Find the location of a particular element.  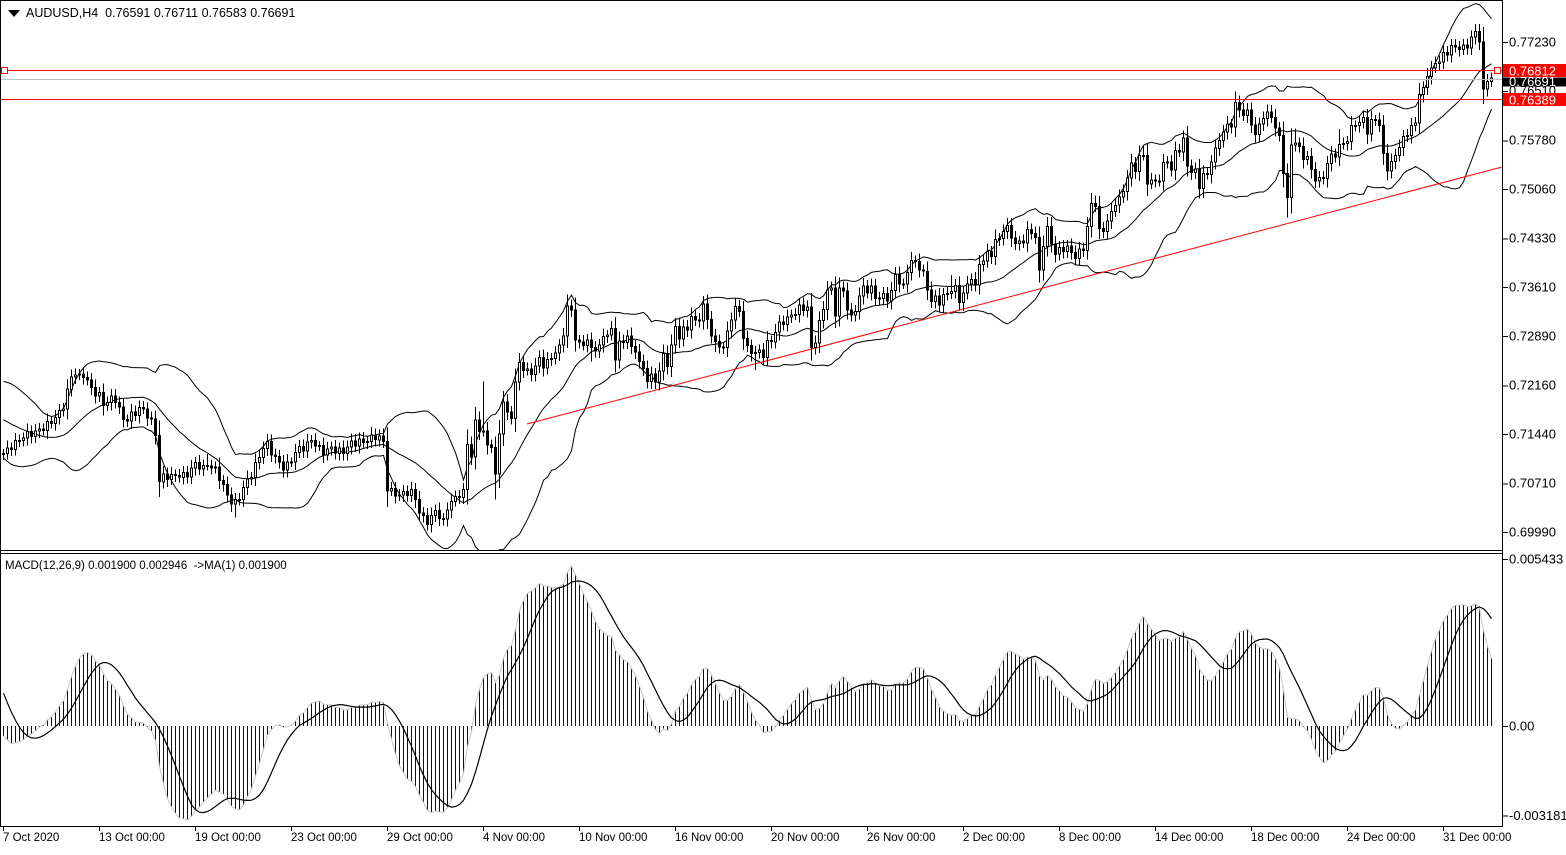

svg-text: 26 Nov 00:00 is located at coordinates (901, 838).